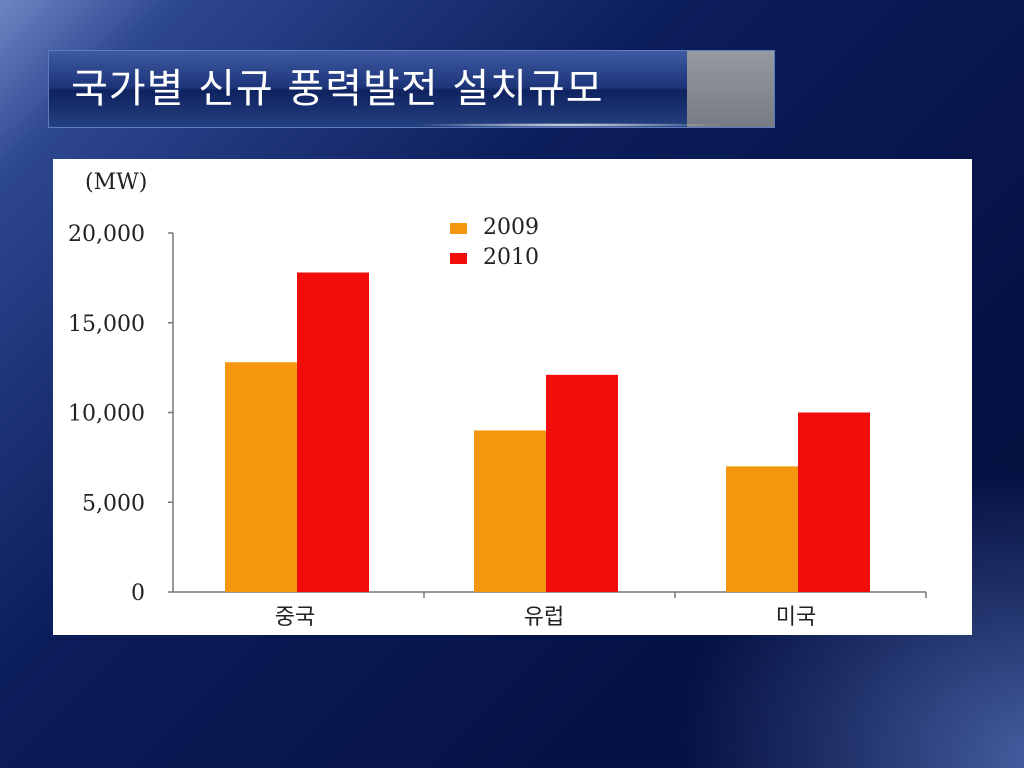  I want to click on y-tick-label: 15,000, so click(106, 324).